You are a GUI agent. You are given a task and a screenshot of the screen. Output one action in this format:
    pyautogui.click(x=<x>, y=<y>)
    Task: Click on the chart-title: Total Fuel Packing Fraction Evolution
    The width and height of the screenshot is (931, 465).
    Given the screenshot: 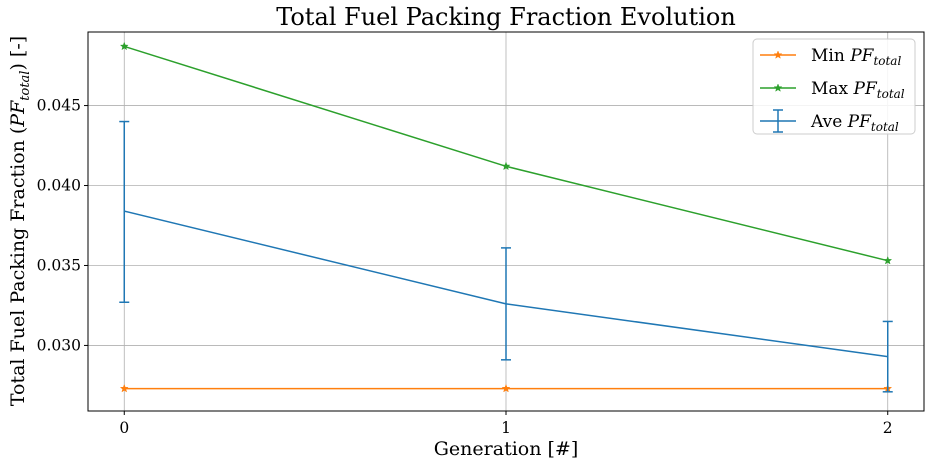 What is the action you would take?
    pyautogui.click(x=506, y=17)
    